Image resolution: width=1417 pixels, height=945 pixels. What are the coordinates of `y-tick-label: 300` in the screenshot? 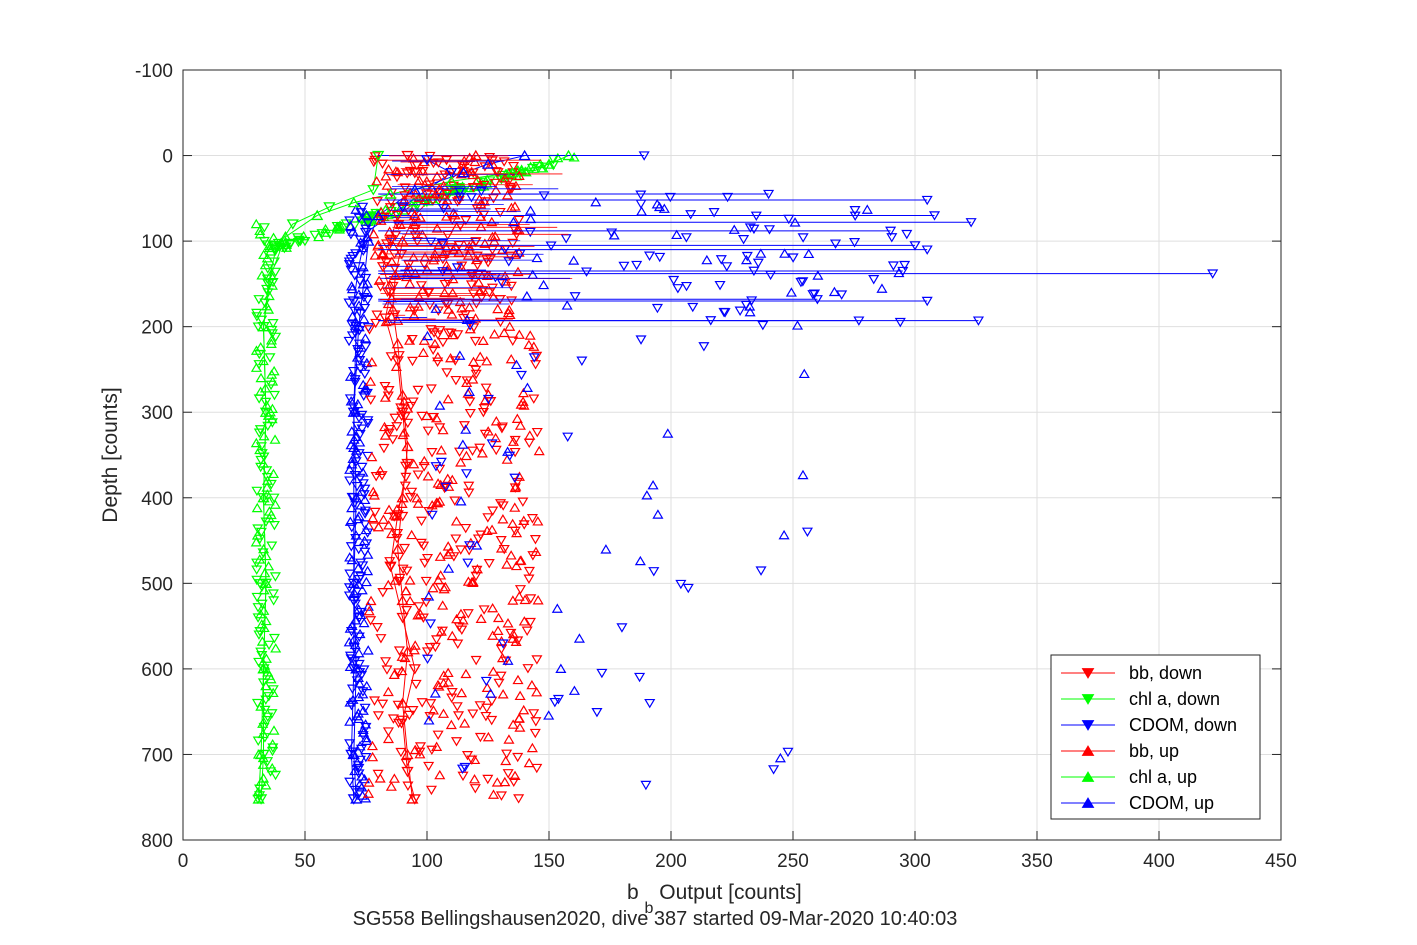 It's located at (157, 413).